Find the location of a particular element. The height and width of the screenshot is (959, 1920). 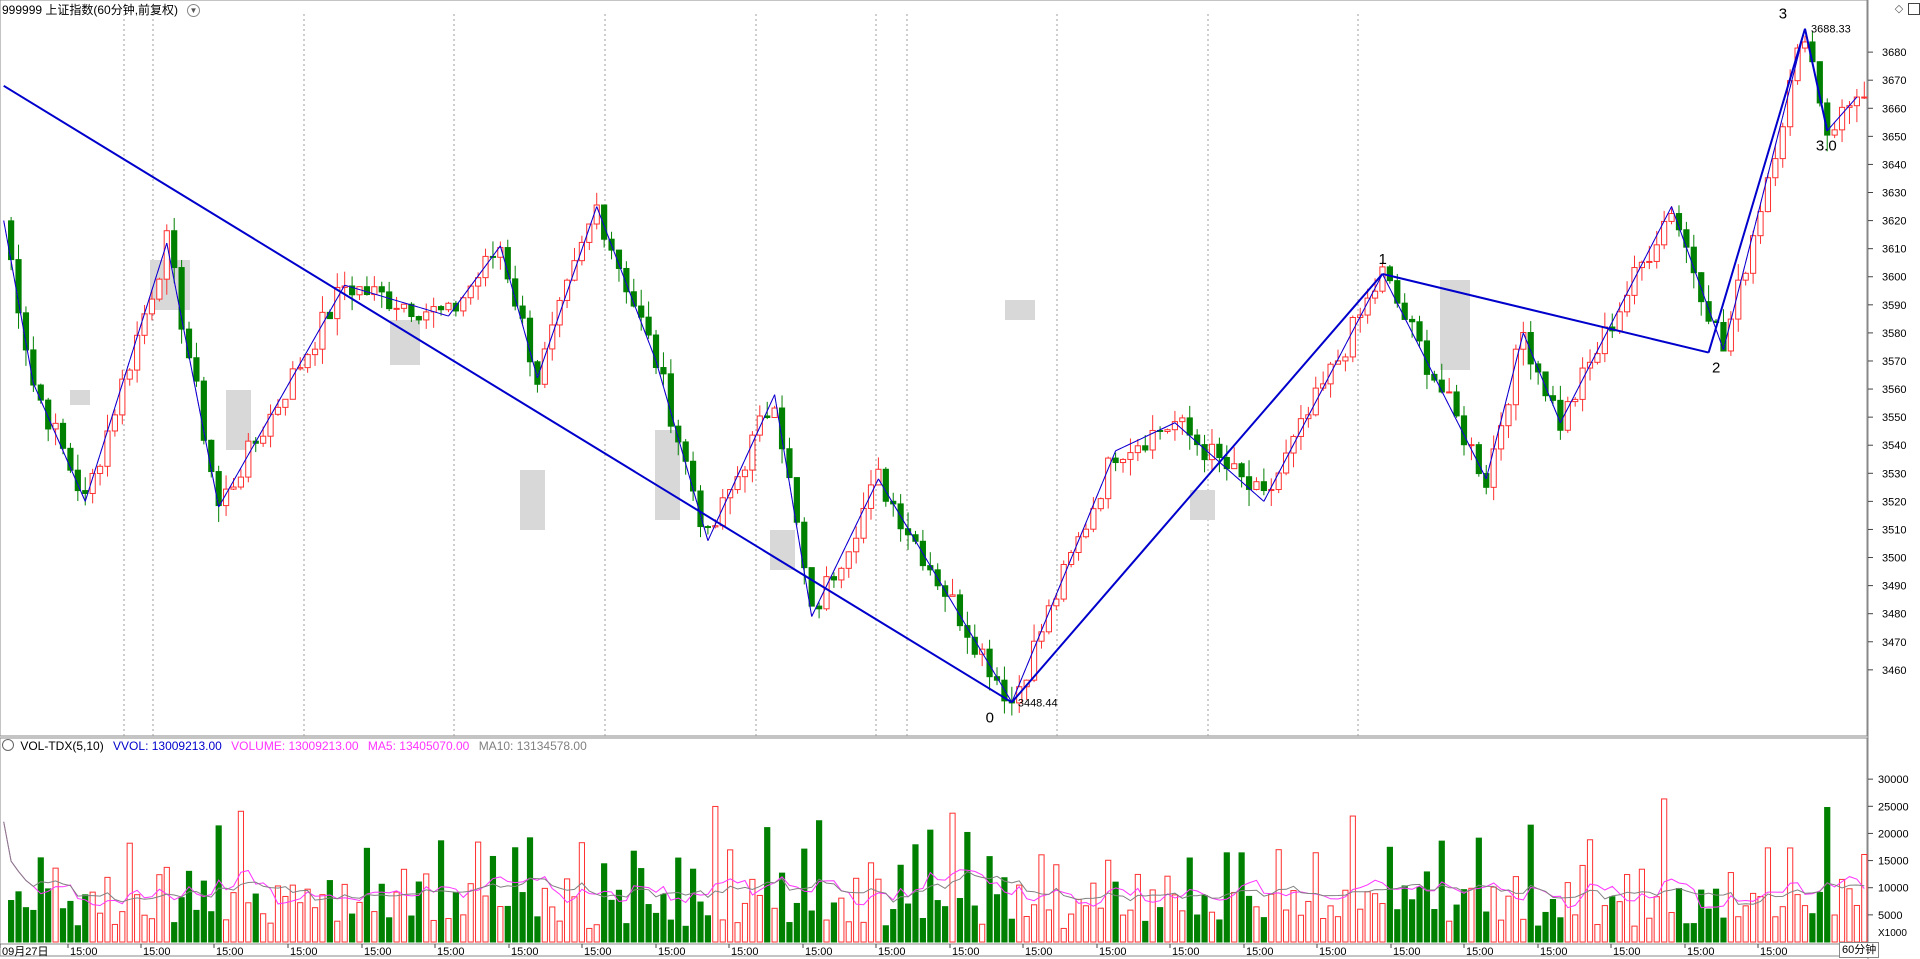

price-tick-label: 3520 is located at coordinates (1894, 502).